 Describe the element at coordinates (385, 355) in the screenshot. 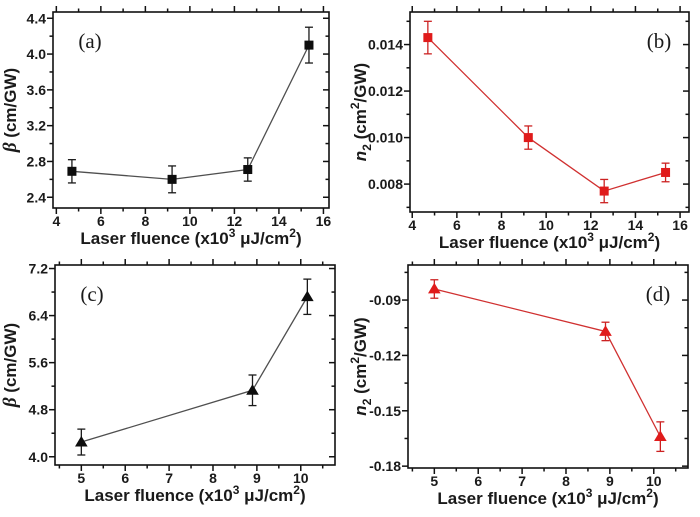

I see `svg-text: -0.12` at that location.